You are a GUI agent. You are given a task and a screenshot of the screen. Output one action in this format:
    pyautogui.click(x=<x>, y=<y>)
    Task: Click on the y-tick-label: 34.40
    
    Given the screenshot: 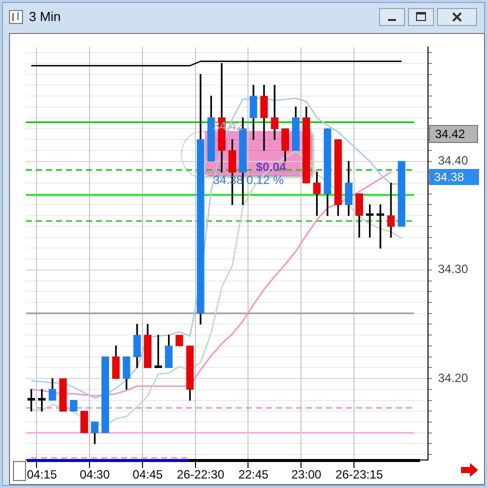 What is the action you would take?
    pyautogui.click(x=453, y=161)
    